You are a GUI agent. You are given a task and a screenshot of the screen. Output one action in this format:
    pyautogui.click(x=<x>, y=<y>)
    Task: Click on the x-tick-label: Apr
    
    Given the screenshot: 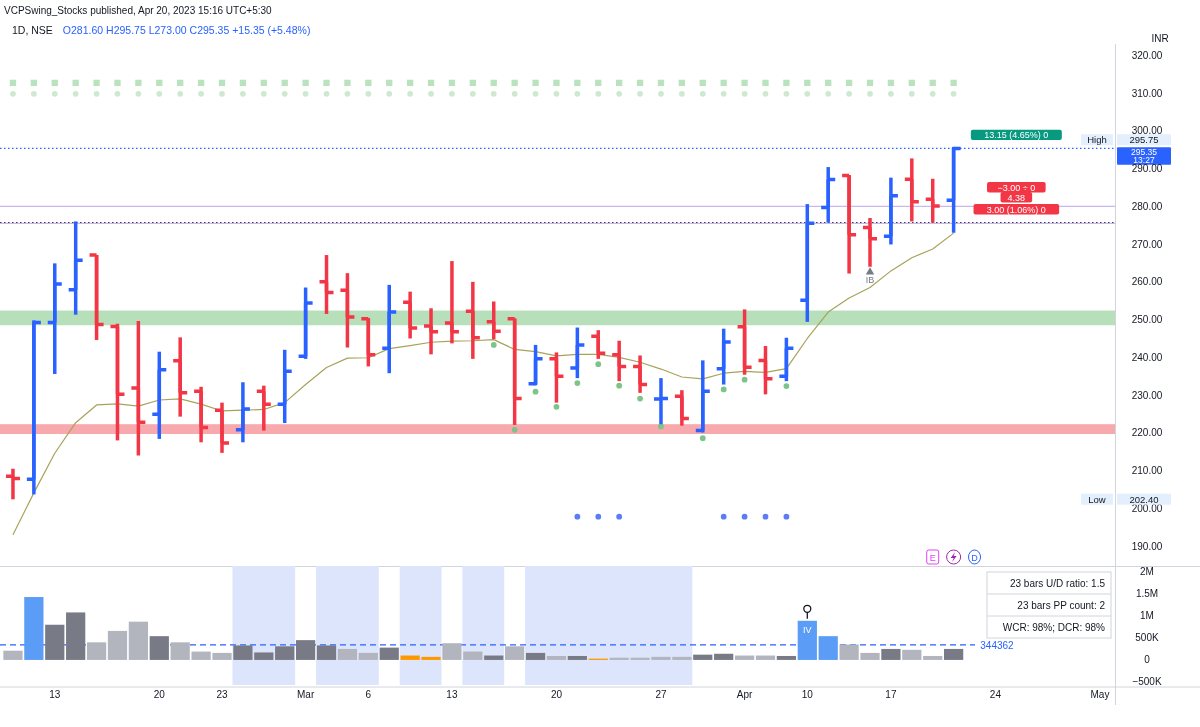 What is the action you would take?
    pyautogui.click(x=745, y=694)
    